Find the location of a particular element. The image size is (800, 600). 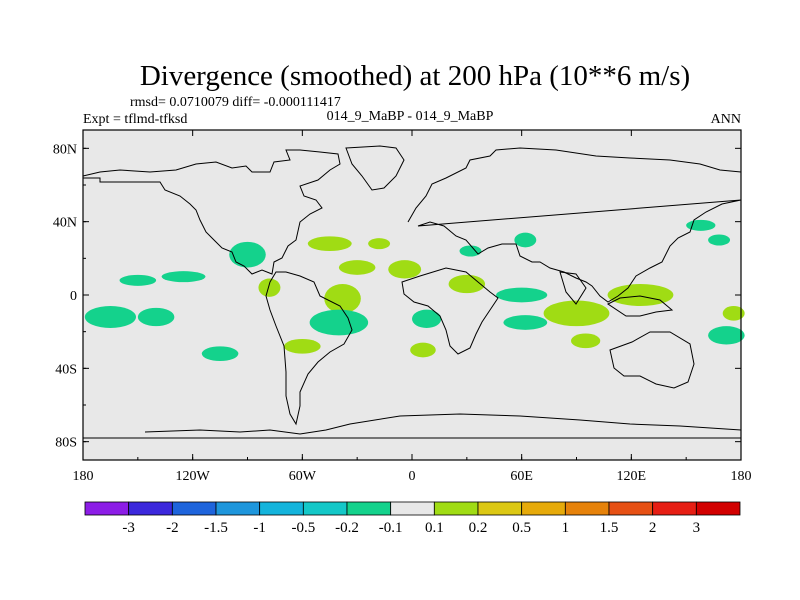

colorbar-label: 0.5 is located at coordinates (521, 528).